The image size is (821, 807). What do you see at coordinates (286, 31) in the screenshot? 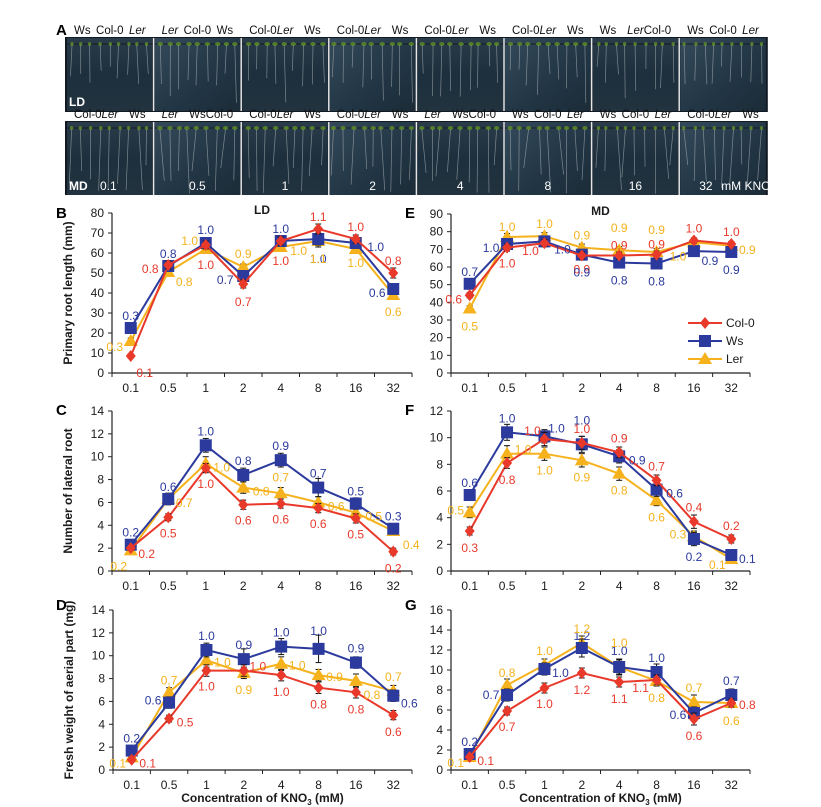
I see `strain-label: Ler` at bounding box center [286, 31].